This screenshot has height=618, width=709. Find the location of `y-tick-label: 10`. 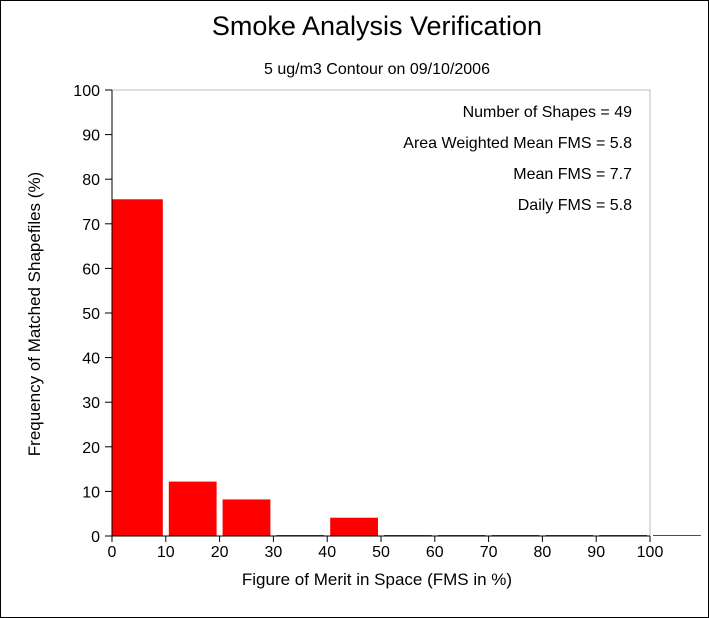

y-tick-label: 10 is located at coordinates (91, 492).